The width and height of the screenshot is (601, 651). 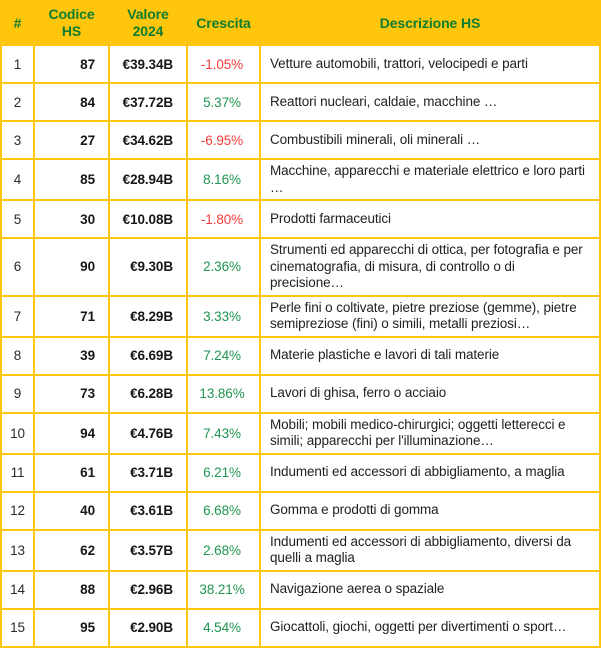 What do you see at coordinates (17, 550) in the screenshot?
I see `rank-cell: 13` at bounding box center [17, 550].